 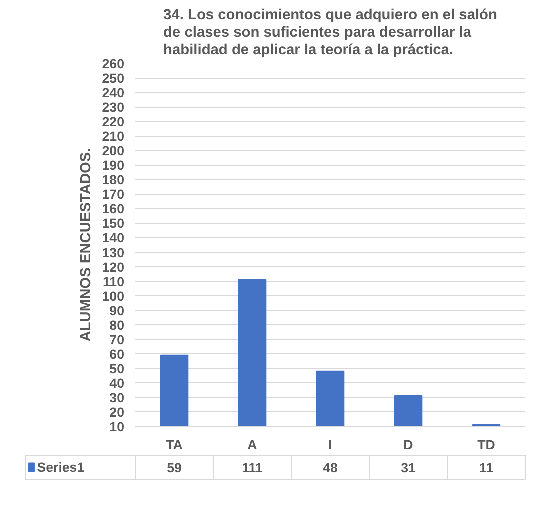 I want to click on data-label: 11, so click(x=486, y=468).